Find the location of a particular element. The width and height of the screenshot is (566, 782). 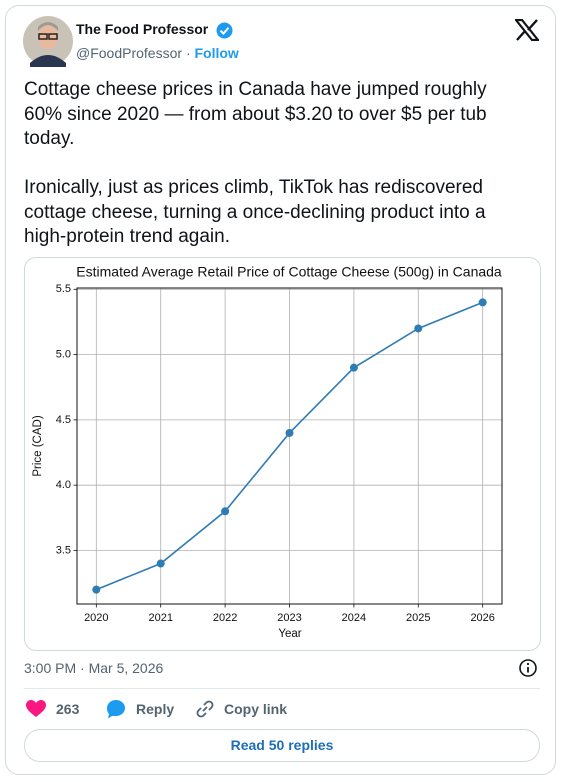

author-name: The Food Professor is located at coordinates (142, 29).